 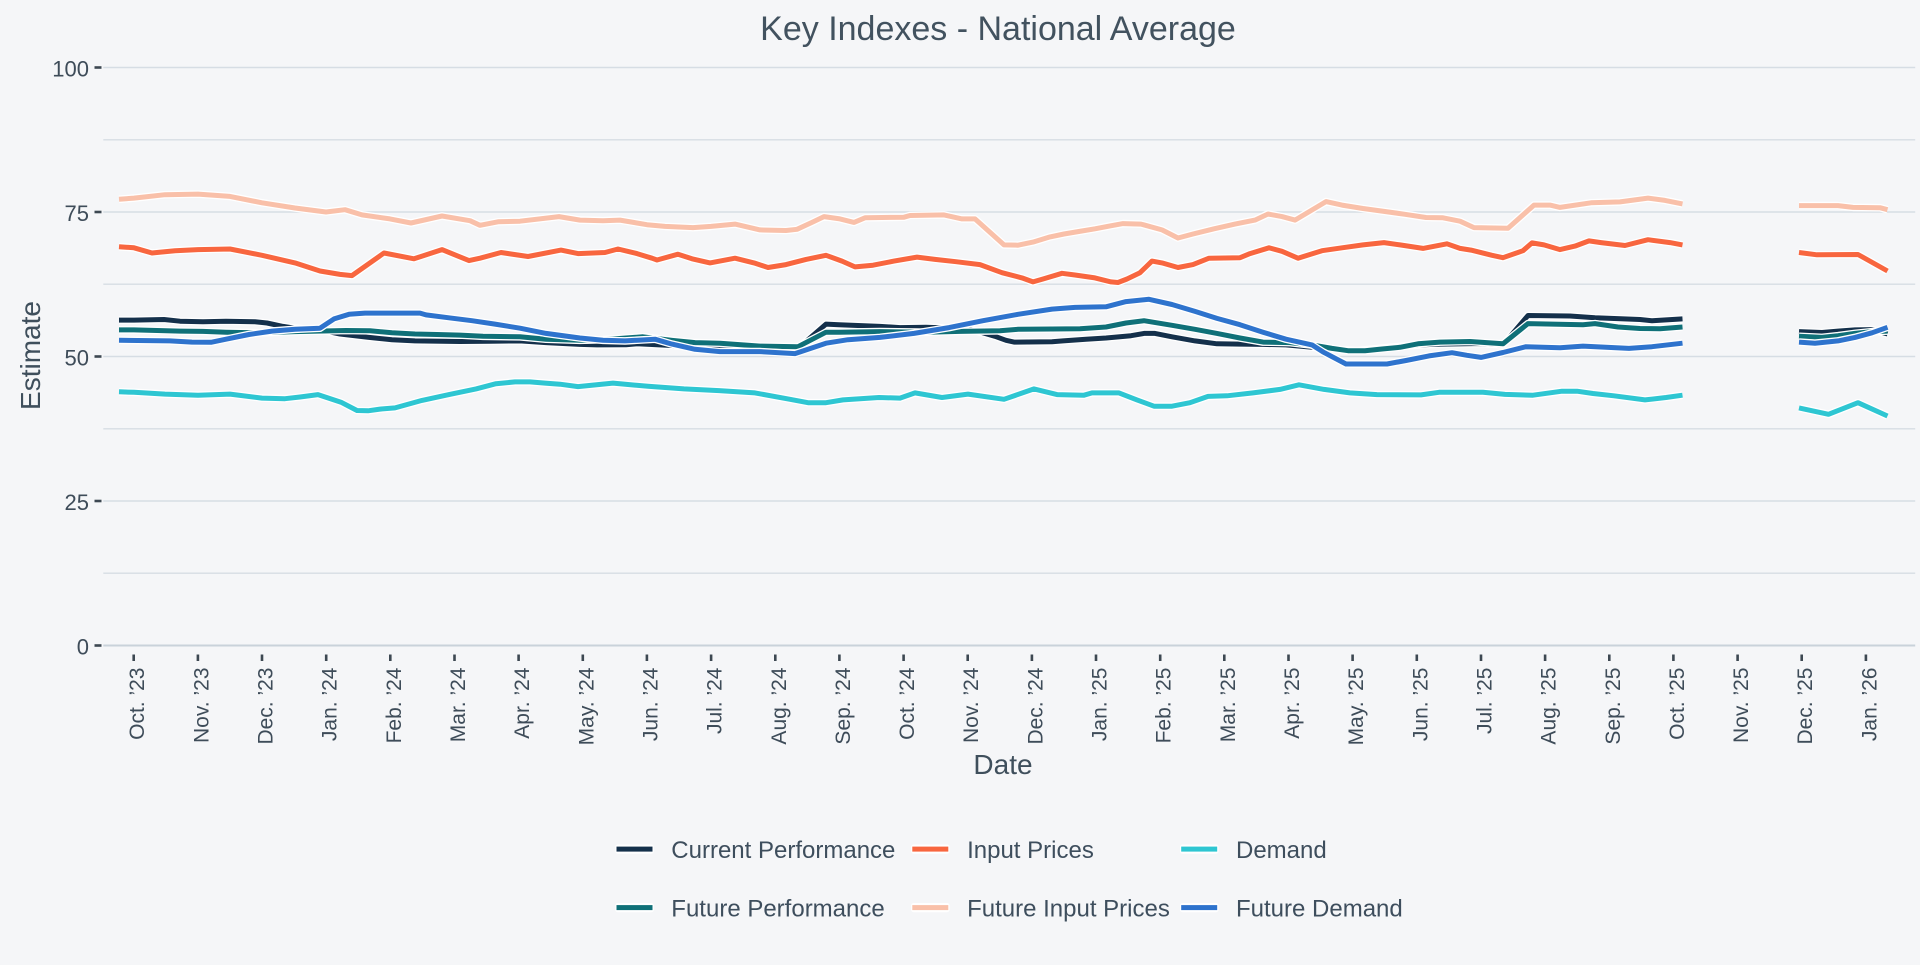 I want to click on svg-text: Mar. ’25, so click(x=1228, y=705).